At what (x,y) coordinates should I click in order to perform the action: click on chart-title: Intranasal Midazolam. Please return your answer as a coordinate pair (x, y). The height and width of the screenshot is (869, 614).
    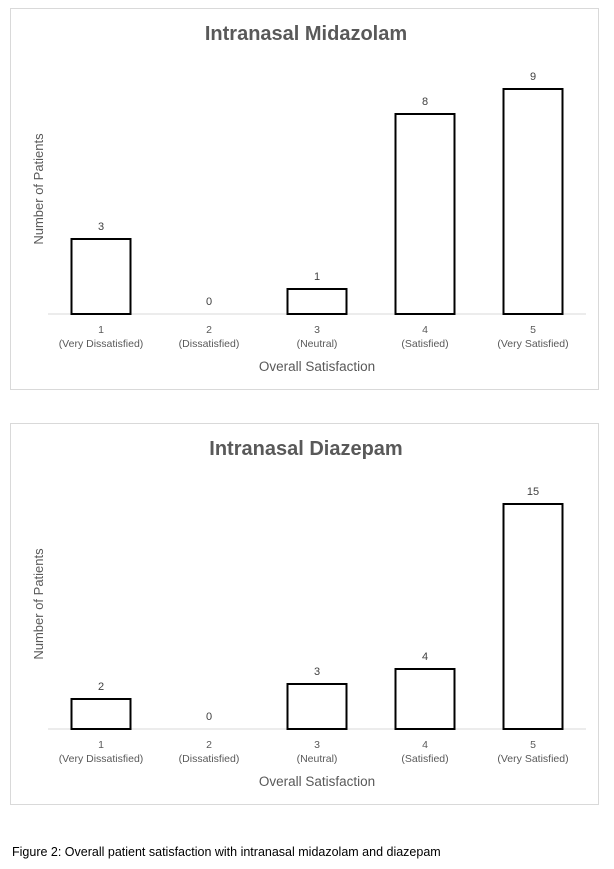
    Looking at the image, I should click on (306, 34).